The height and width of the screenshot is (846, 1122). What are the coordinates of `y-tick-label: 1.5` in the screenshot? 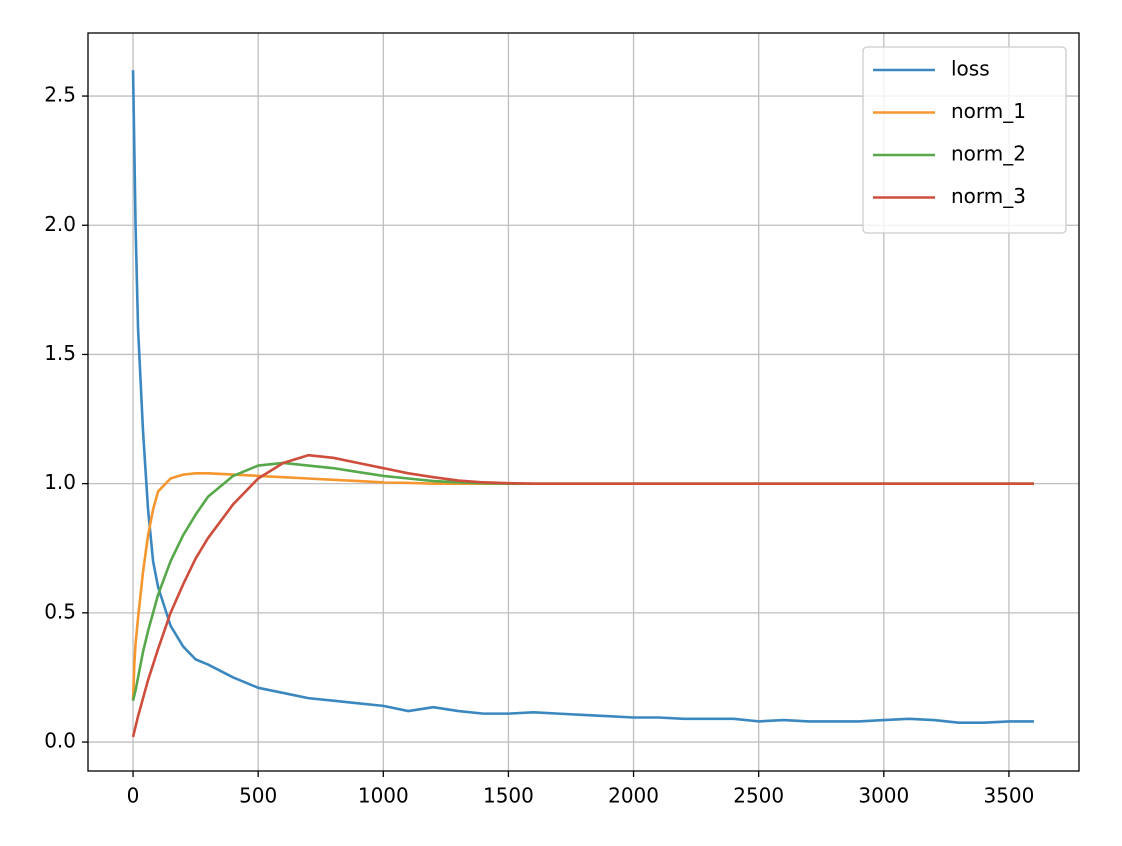 It's located at (60, 353).